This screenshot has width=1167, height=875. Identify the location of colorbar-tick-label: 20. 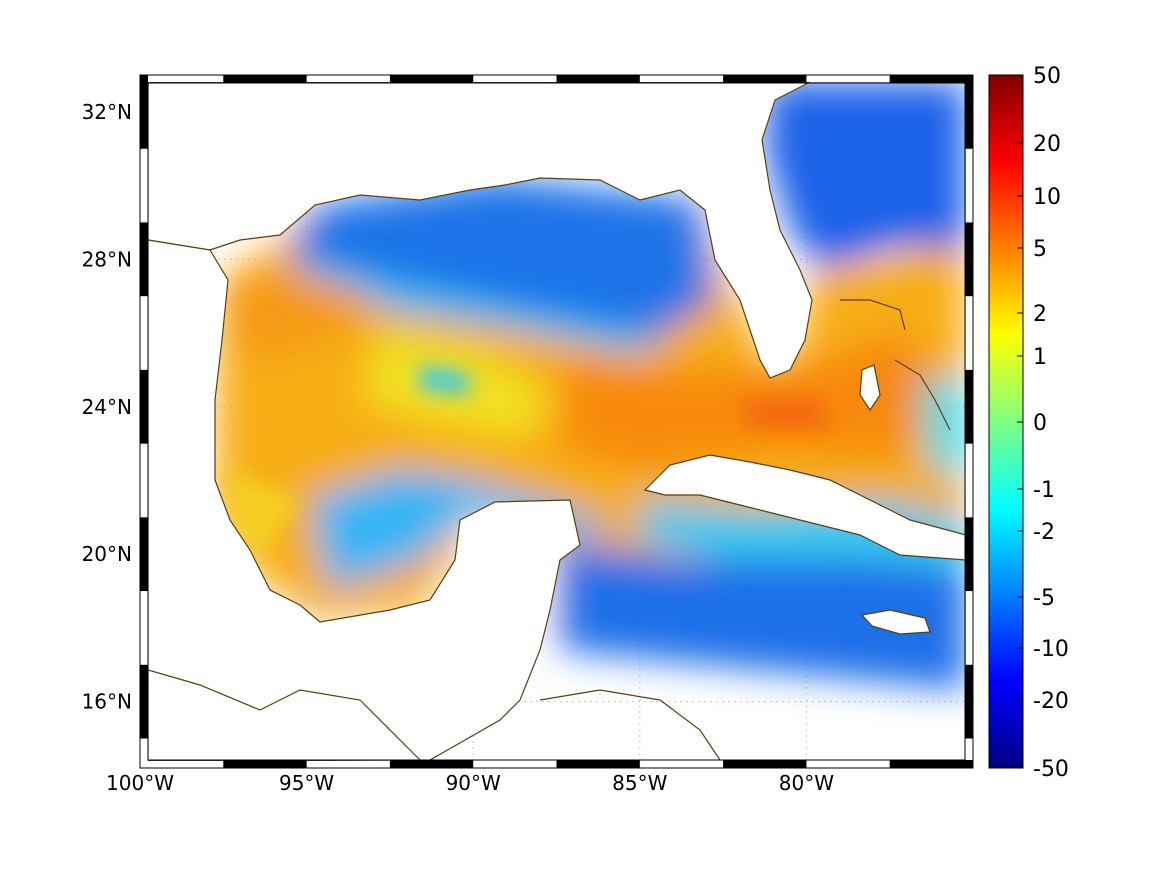
(1047, 144).